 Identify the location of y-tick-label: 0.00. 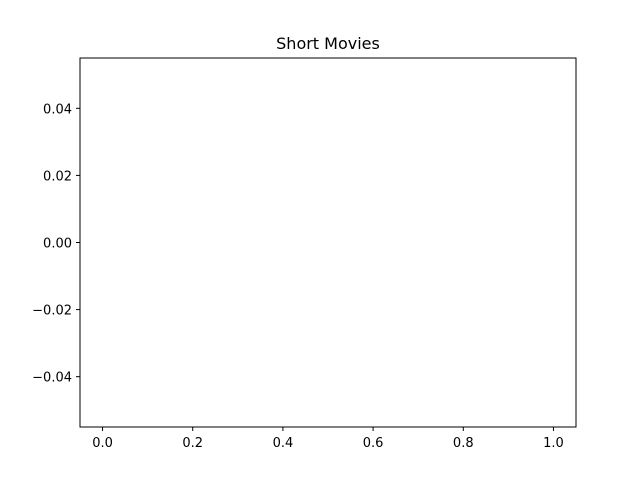
(57, 244).